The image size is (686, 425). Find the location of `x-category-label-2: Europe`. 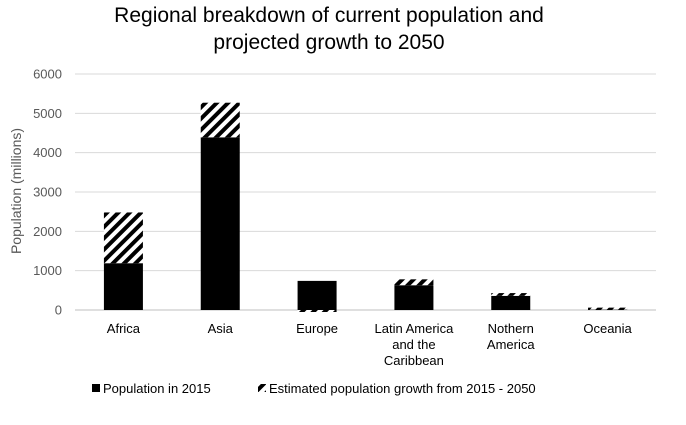

x-category-label-2: Europe is located at coordinates (317, 328).